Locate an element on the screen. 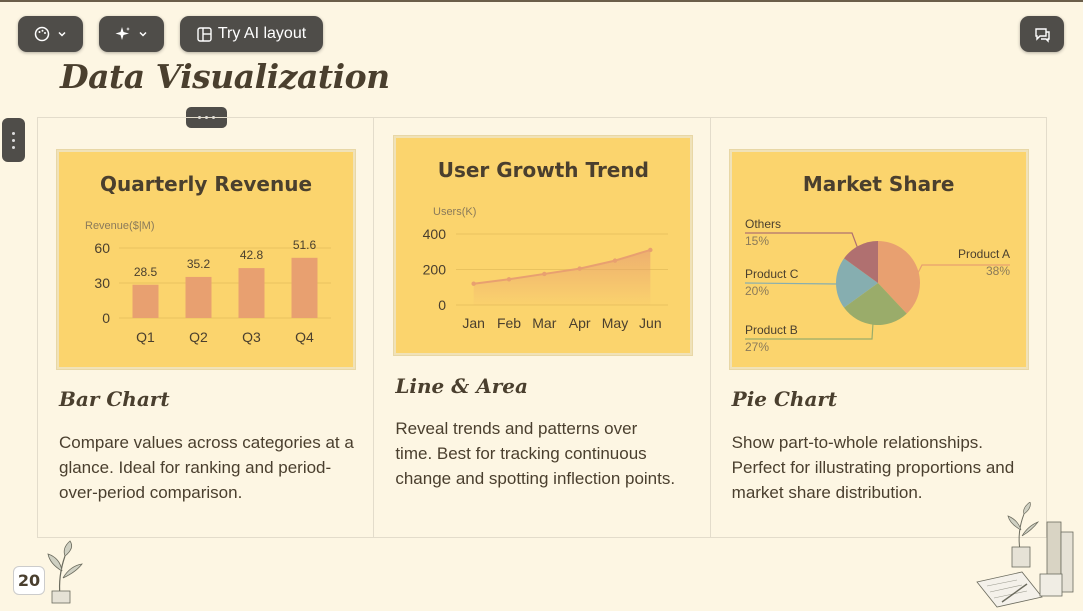  x-tick-label: Apr is located at coordinates (580, 323).